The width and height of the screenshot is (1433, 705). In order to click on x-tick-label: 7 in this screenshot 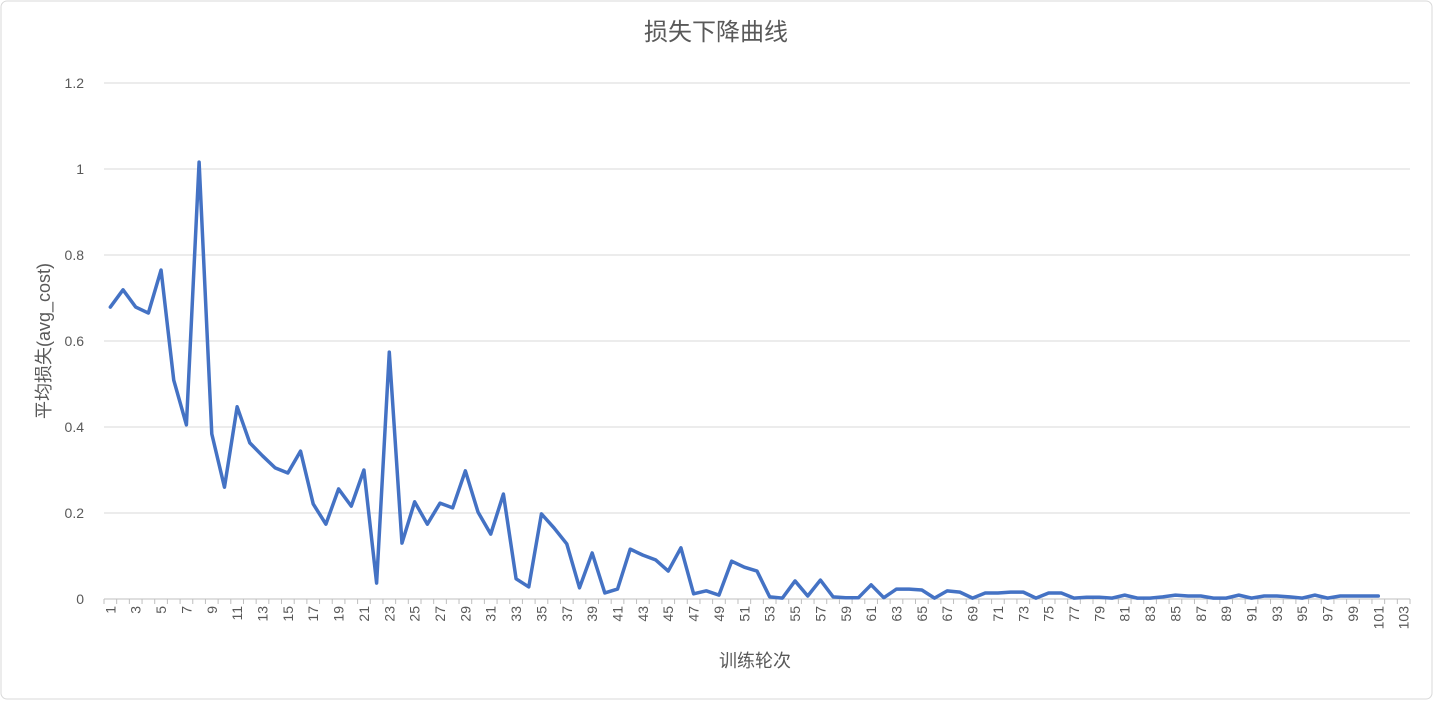, I will do `click(186, 610)`.